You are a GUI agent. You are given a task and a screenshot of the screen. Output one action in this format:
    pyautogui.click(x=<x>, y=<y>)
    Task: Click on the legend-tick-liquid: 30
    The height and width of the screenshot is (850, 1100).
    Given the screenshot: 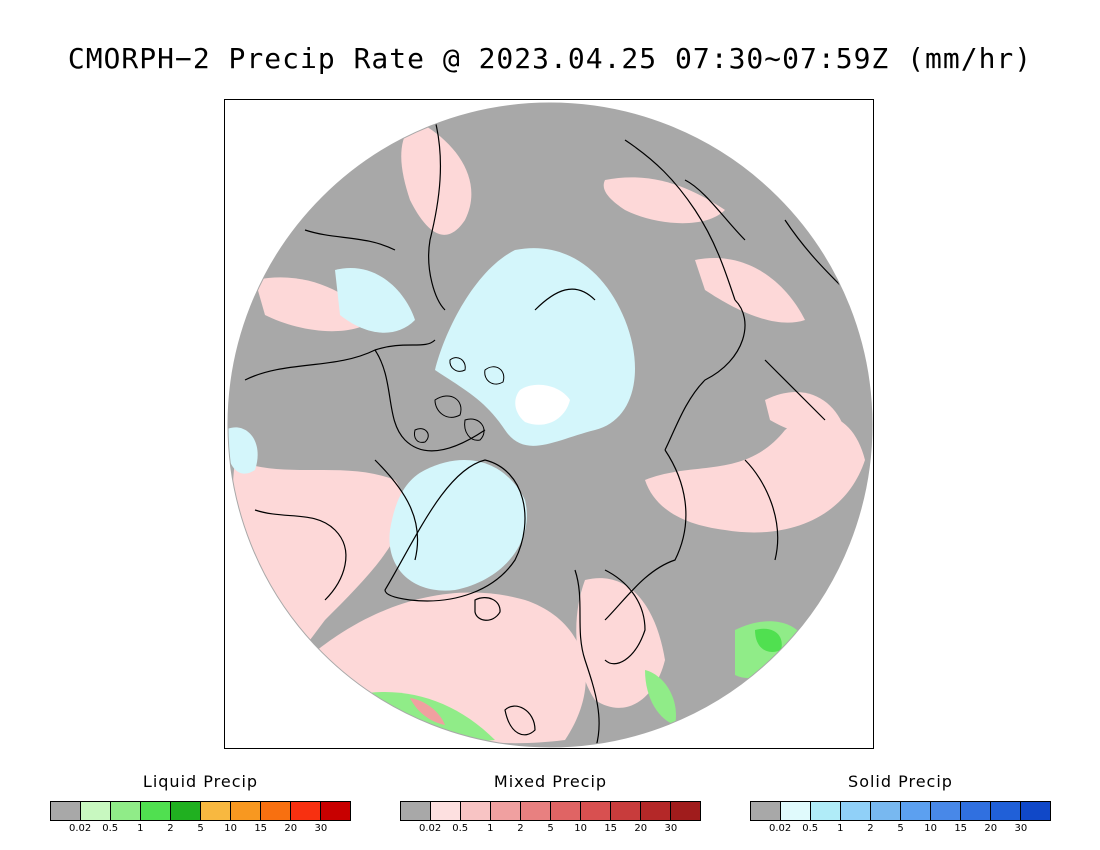 What is the action you would take?
    pyautogui.click(x=321, y=828)
    